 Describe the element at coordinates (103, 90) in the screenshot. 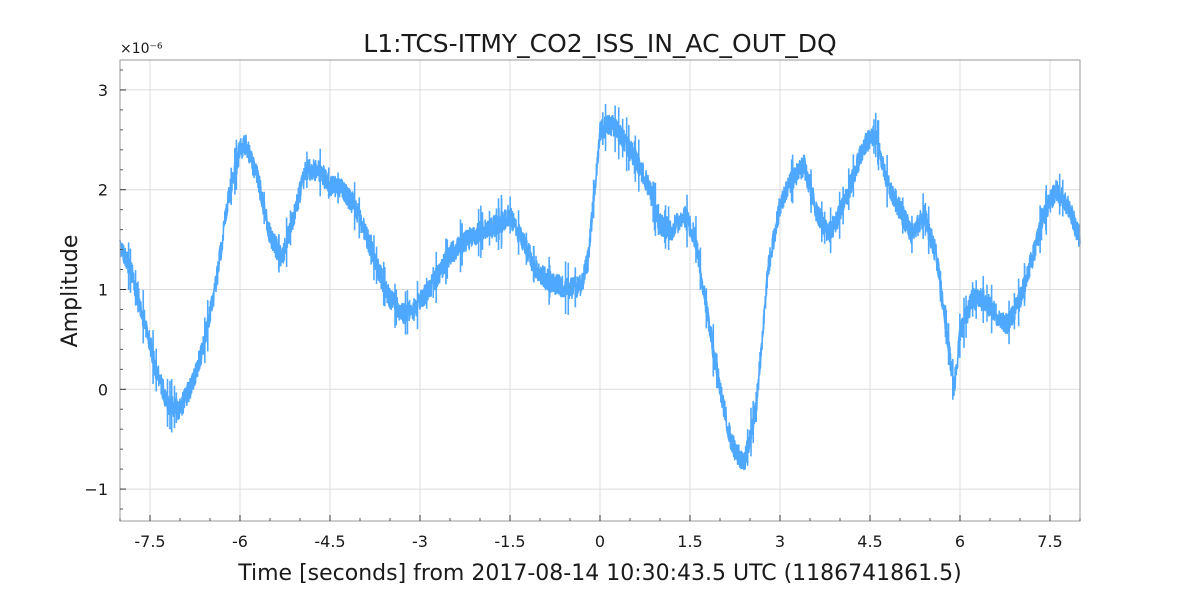

I see `y-tick-label: 3` at that location.